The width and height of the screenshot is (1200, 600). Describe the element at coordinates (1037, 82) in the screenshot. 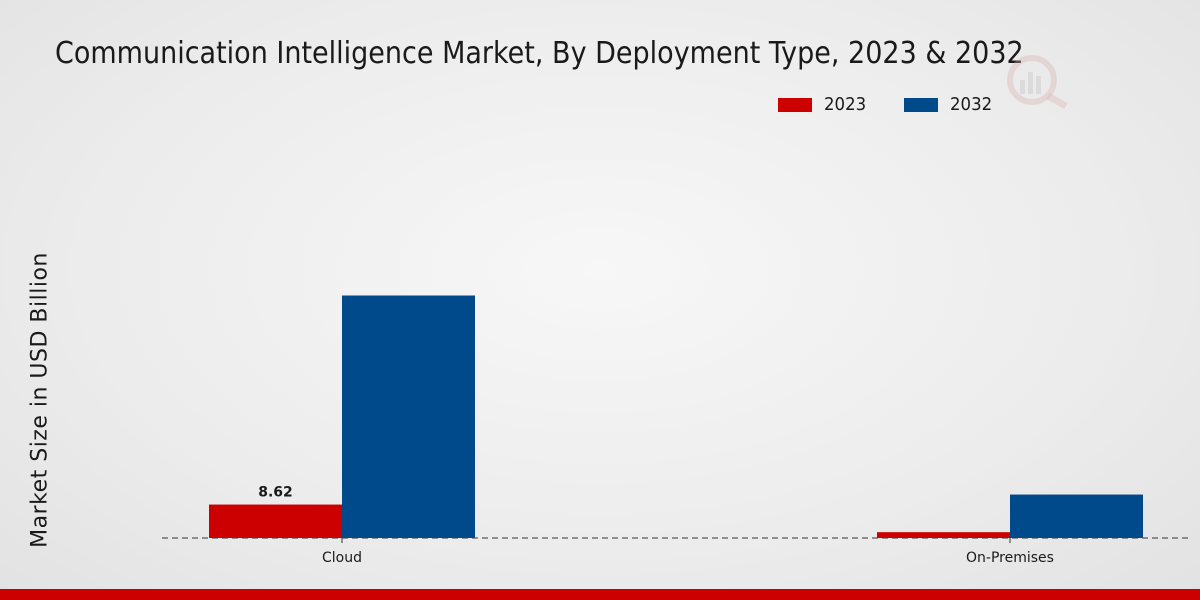

I see `watermark-logo-icon` at that location.